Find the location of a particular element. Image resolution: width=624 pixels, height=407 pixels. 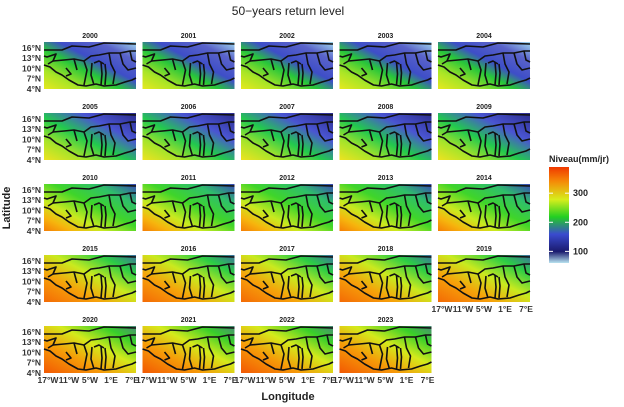

panel-2000: 2000 is located at coordinates (90, 61).